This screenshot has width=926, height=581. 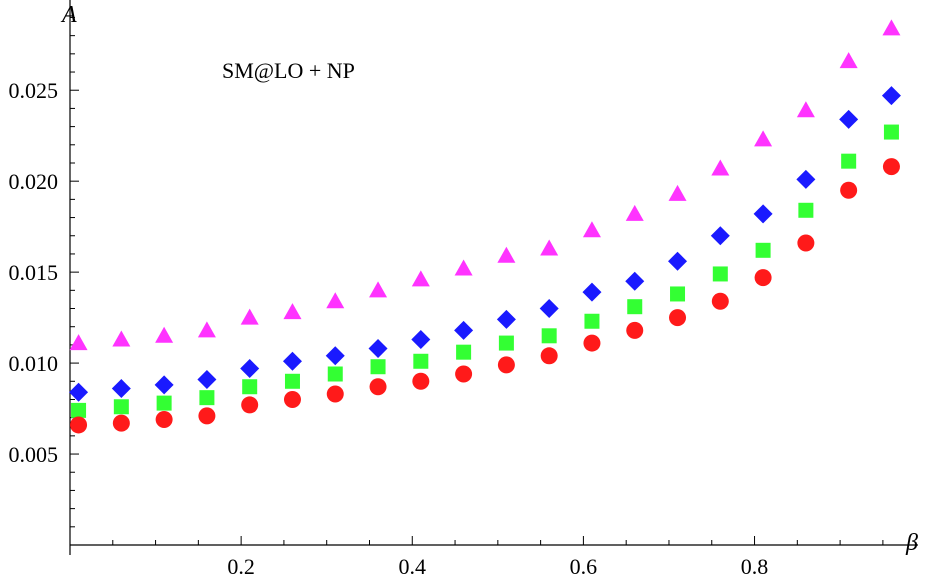 What do you see at coordinates (584, 566) in the screenshot?
I see `x-tick-label: 0.6` at bounding box center [584, 566].